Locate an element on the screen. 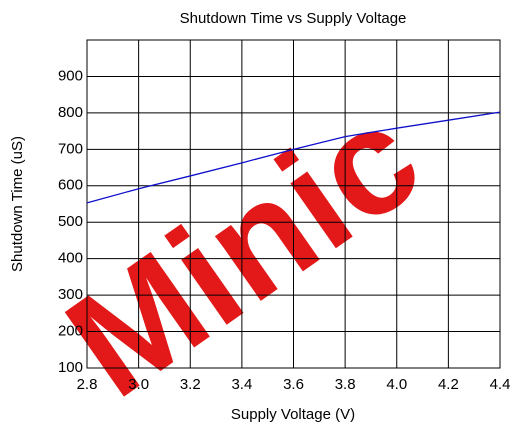 Image resolution: width=516 pixels, height=432 pixels. x-tick-label: 4.4 is located at coordinates (500, 384).